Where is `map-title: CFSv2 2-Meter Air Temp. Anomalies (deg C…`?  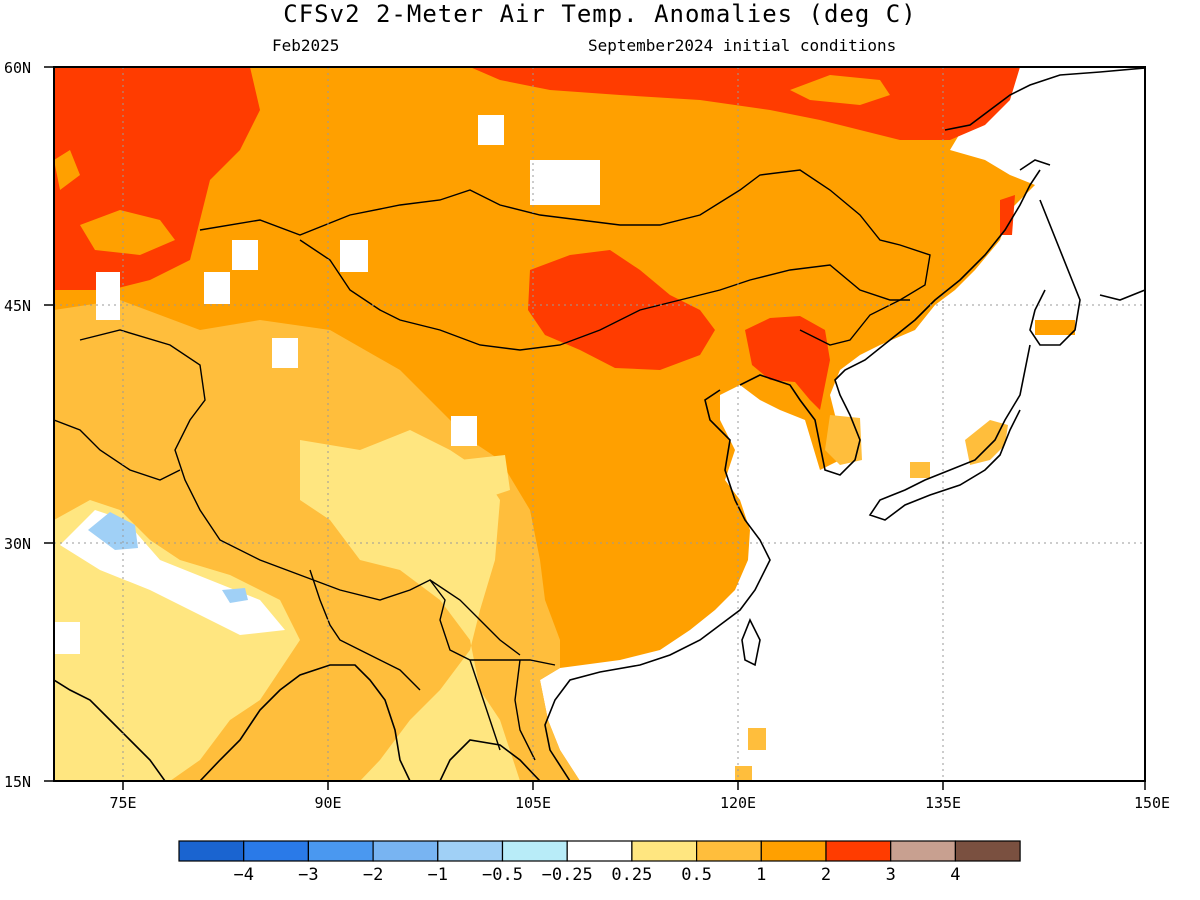 map-title: CFSv2 2-Meter Air Temp. Anomalies (deg C… is located at coordinates (600, 14).